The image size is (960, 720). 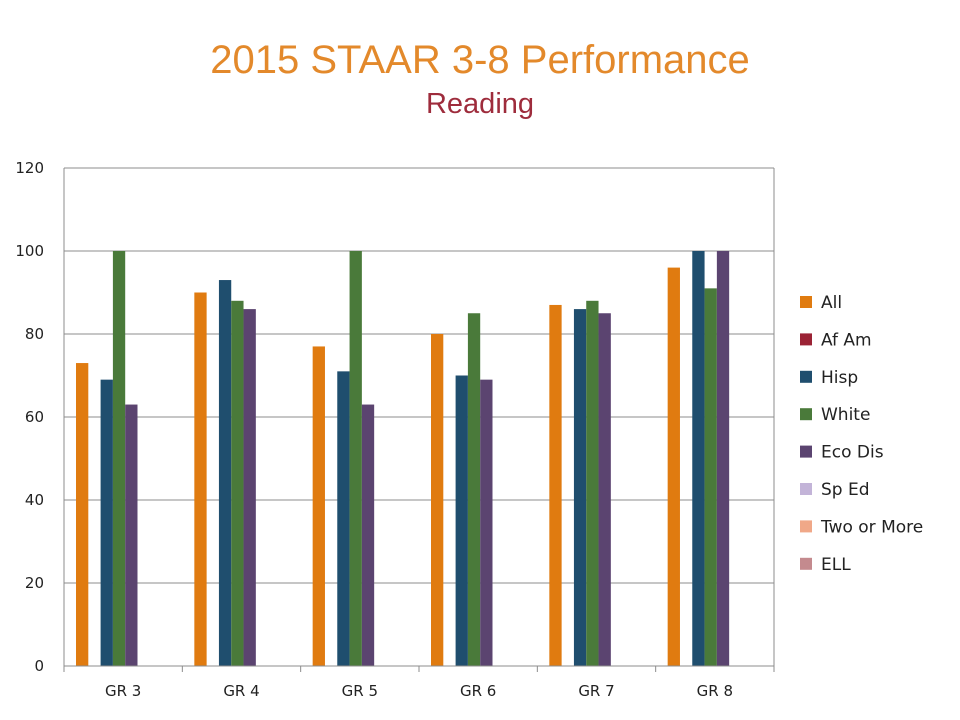 I want to click on y-tick-label: 20, so click(x=34, y=583).